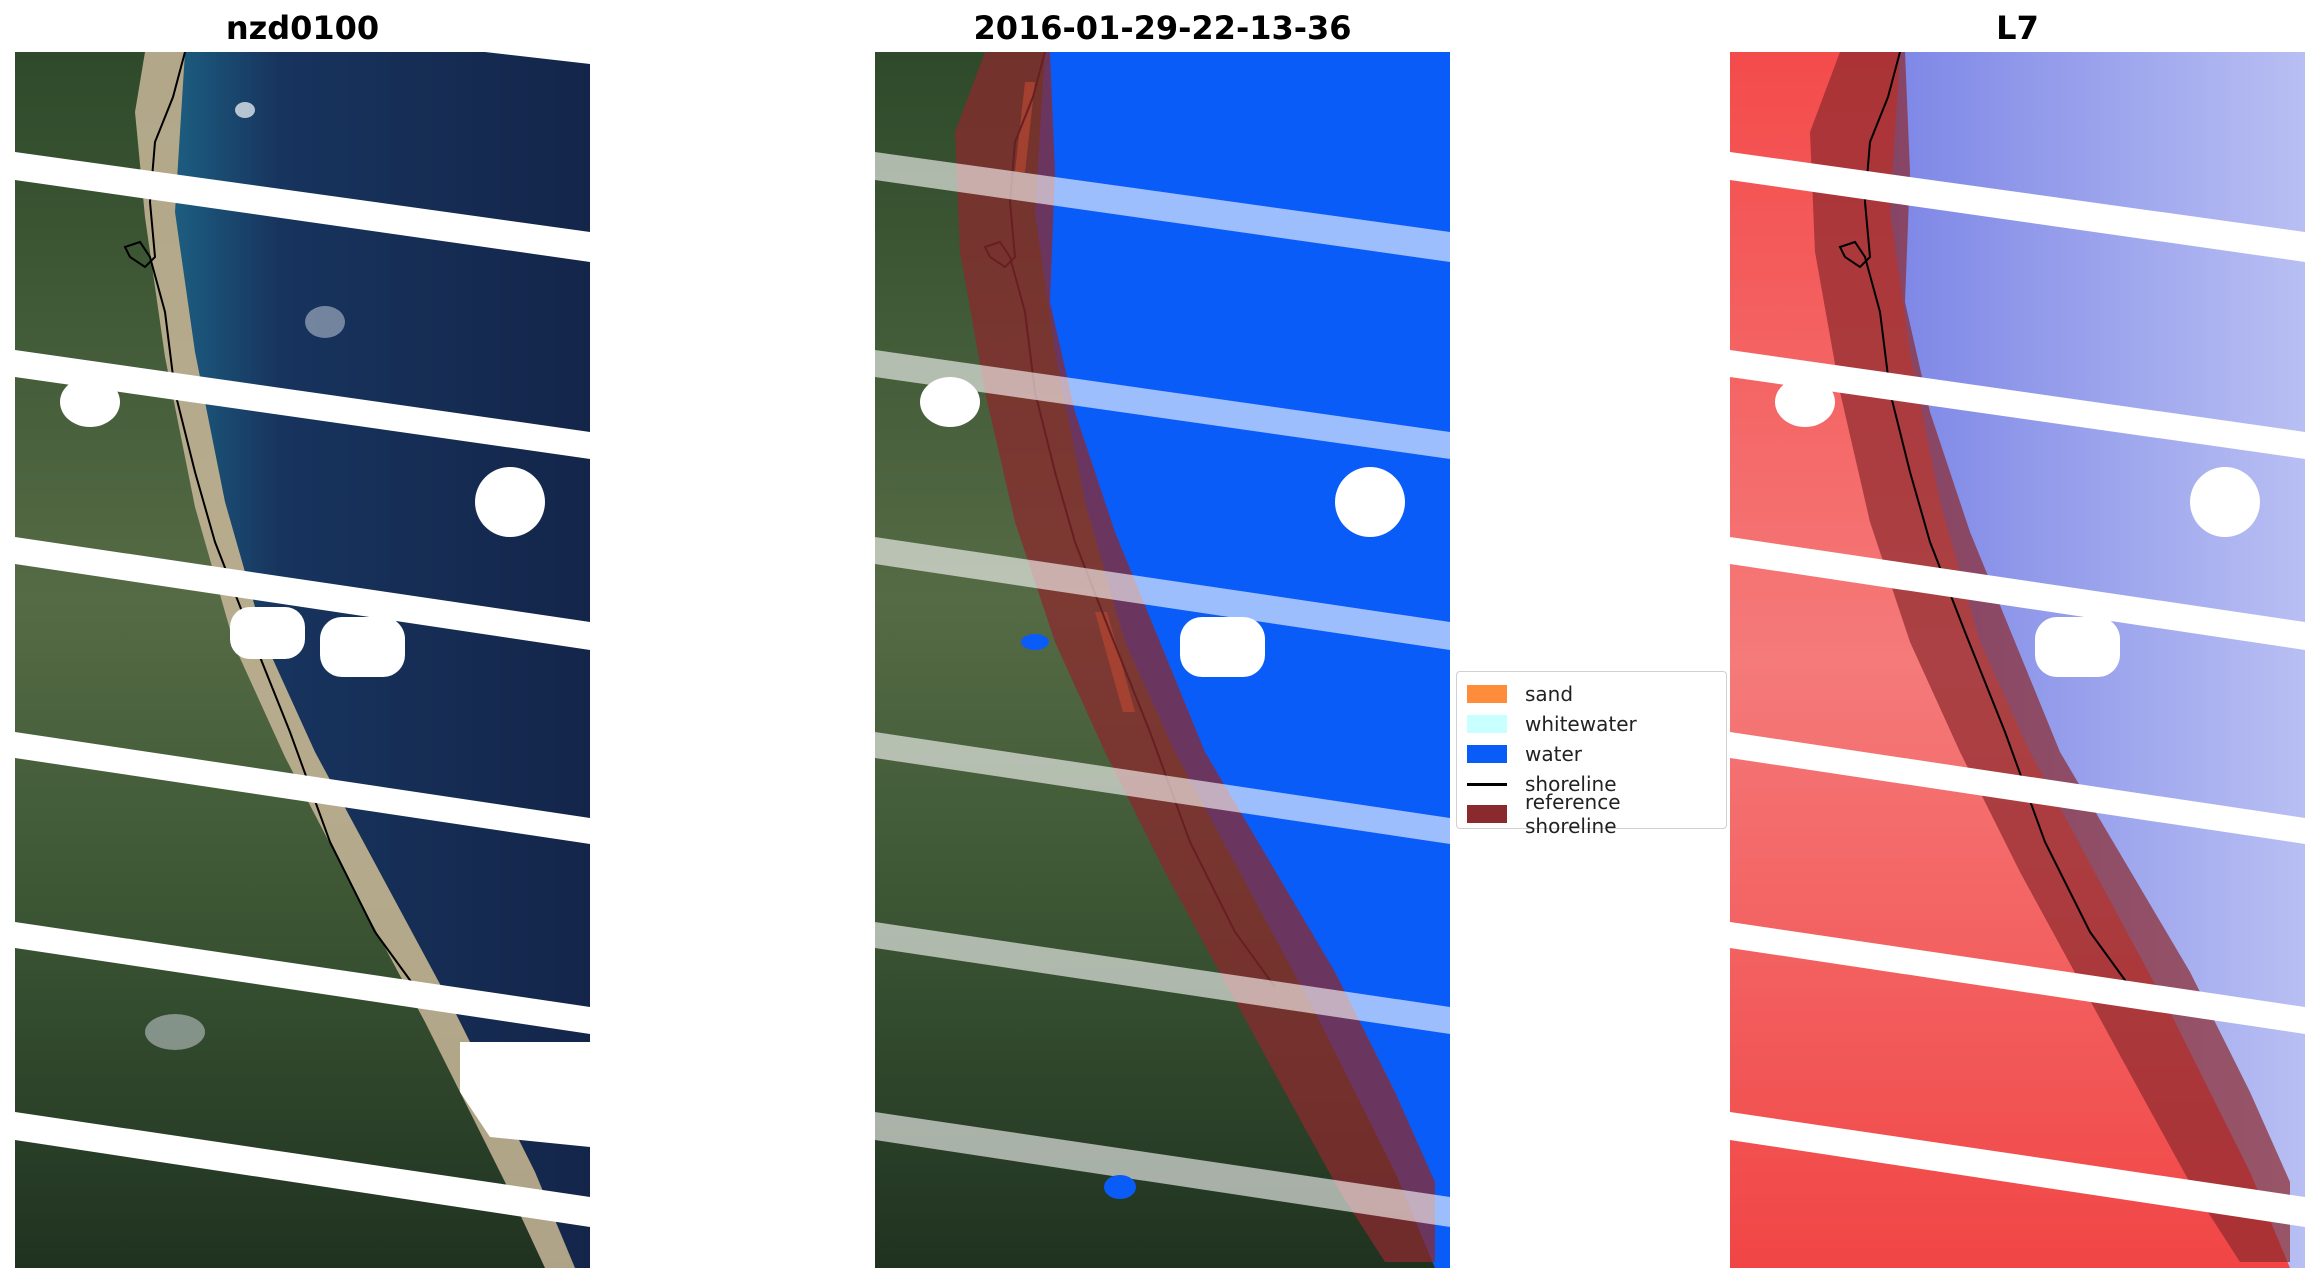 This screenshot has height=1283, width=2317. I want to click on legend-label-shoreline: shoreline, so click(1571, 784).